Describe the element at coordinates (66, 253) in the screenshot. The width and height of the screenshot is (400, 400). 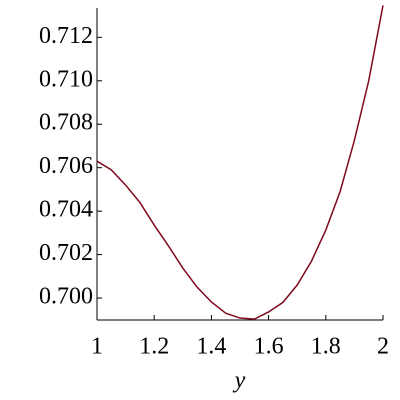
I see `y-tick-label: 0.702` at that location.